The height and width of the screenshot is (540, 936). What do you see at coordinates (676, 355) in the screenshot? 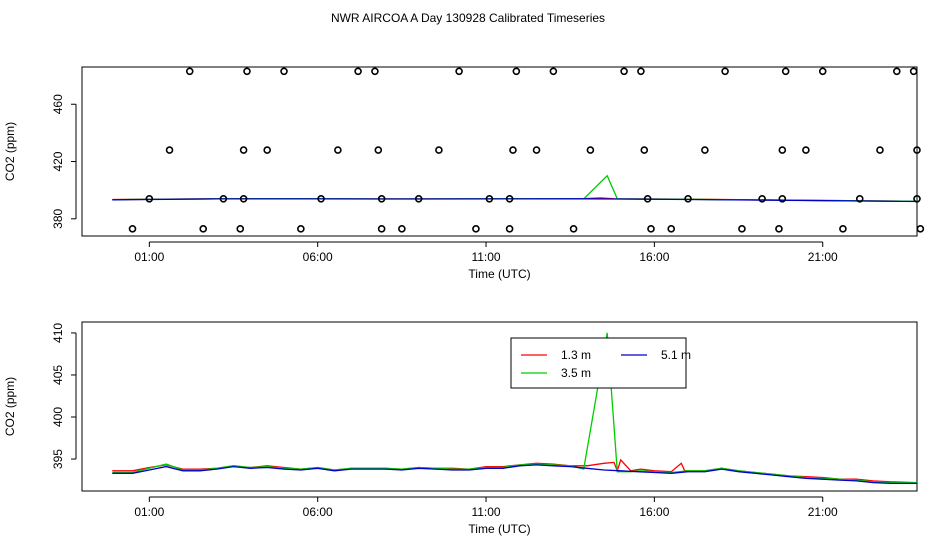
I see `legend-label: 5.1 m` at bounding box center [676, 355].